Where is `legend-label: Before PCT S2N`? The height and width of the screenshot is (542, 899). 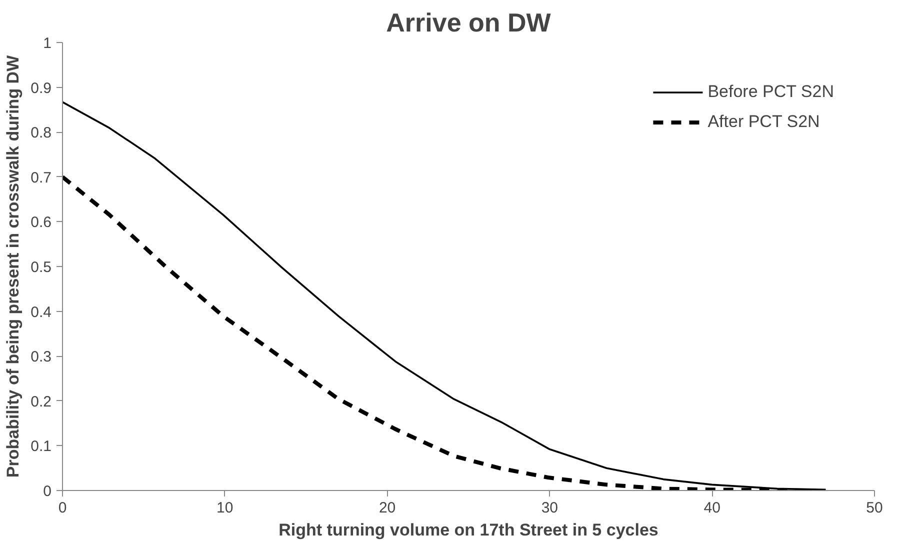 legend-label: Before PCT S2N is located at coordinates (771, 92).